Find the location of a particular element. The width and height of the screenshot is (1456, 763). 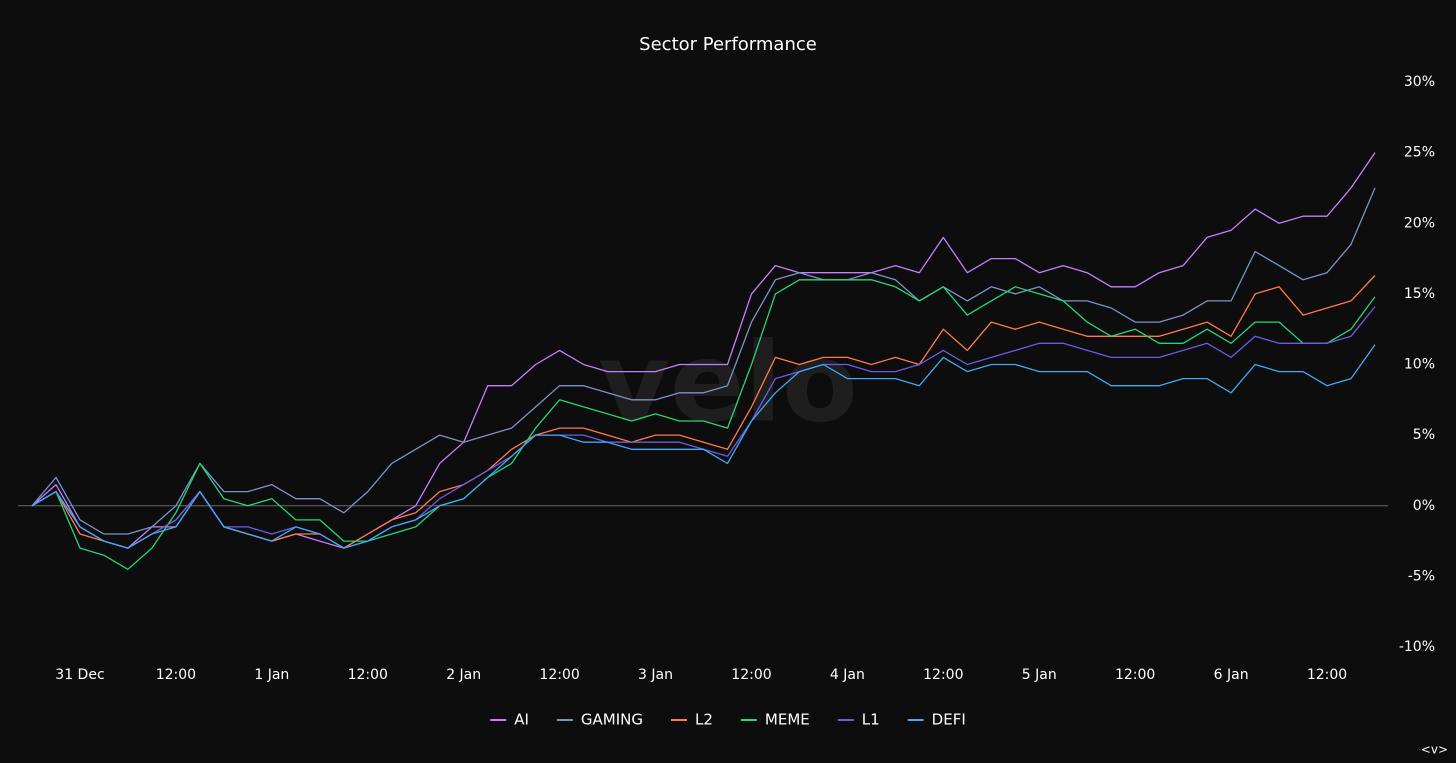

y-tick-label: 15% is located at coordinates (1419, 294).